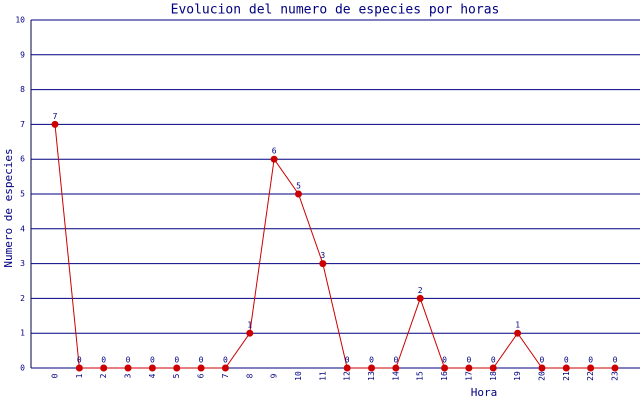 This screenshot has height=400, width=640. What do you see at coordinates (484, 392) in the screenshot?
I see `x-axis-label: Hora` at bounding box center [484, 392].